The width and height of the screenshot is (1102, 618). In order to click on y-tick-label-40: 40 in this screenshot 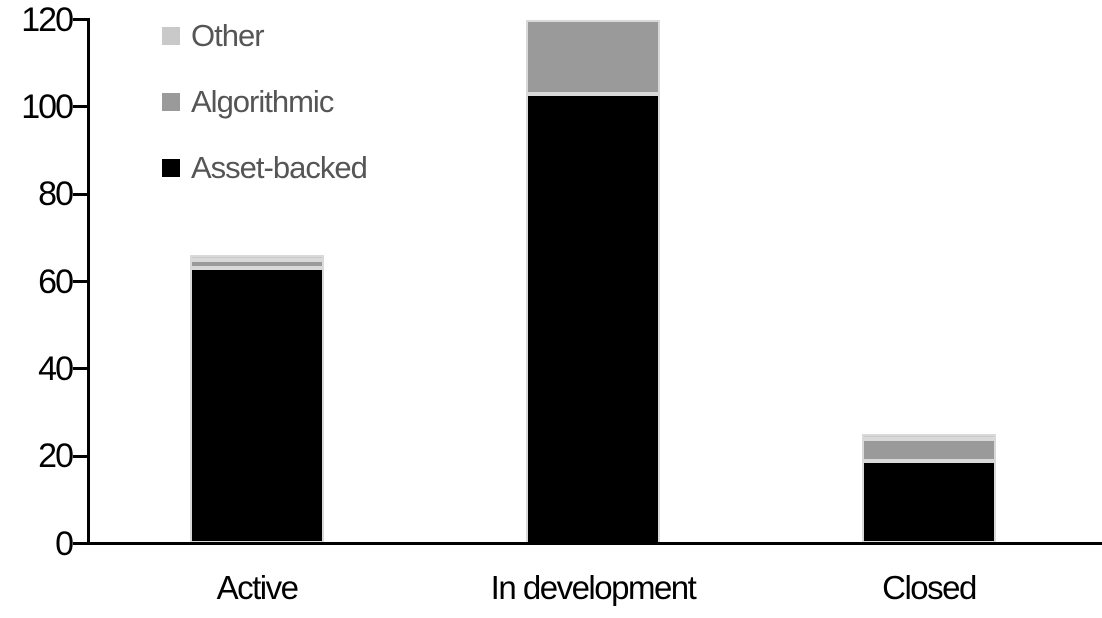, I will do `click(56, 368)`.